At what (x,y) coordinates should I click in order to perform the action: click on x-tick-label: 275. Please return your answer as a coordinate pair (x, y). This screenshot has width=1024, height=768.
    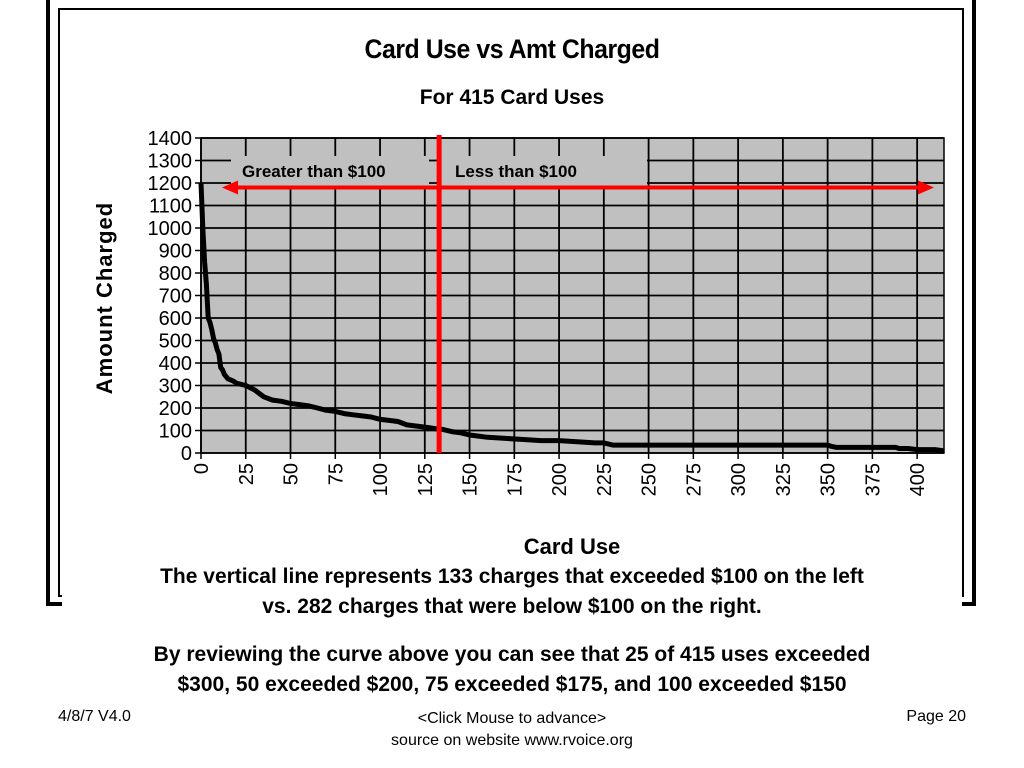
    Looking at the image, I should click on (694, 479).